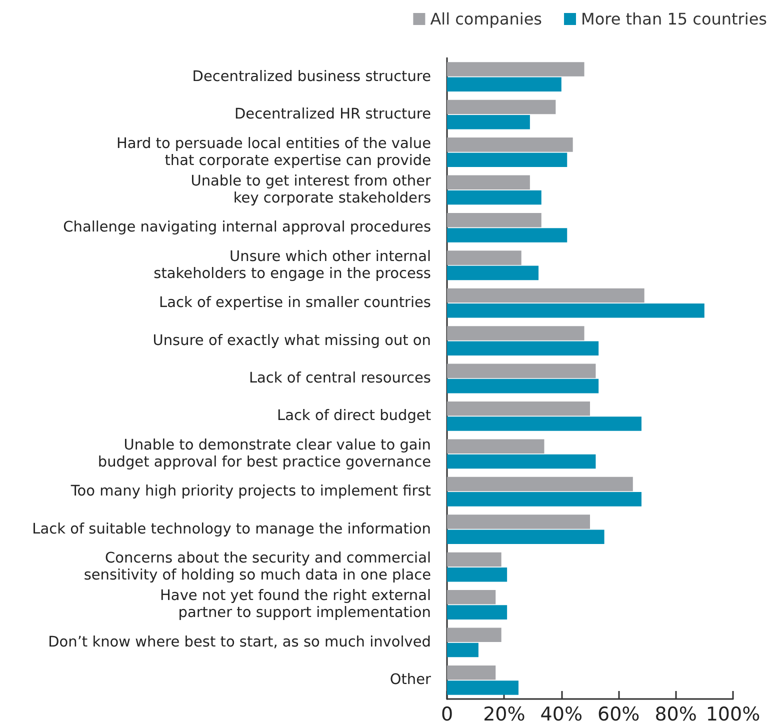  What do you see at coordinates (411, 680) in the screenshot?
I see `y-tick-label: Other` at bounding box center [411, 680].